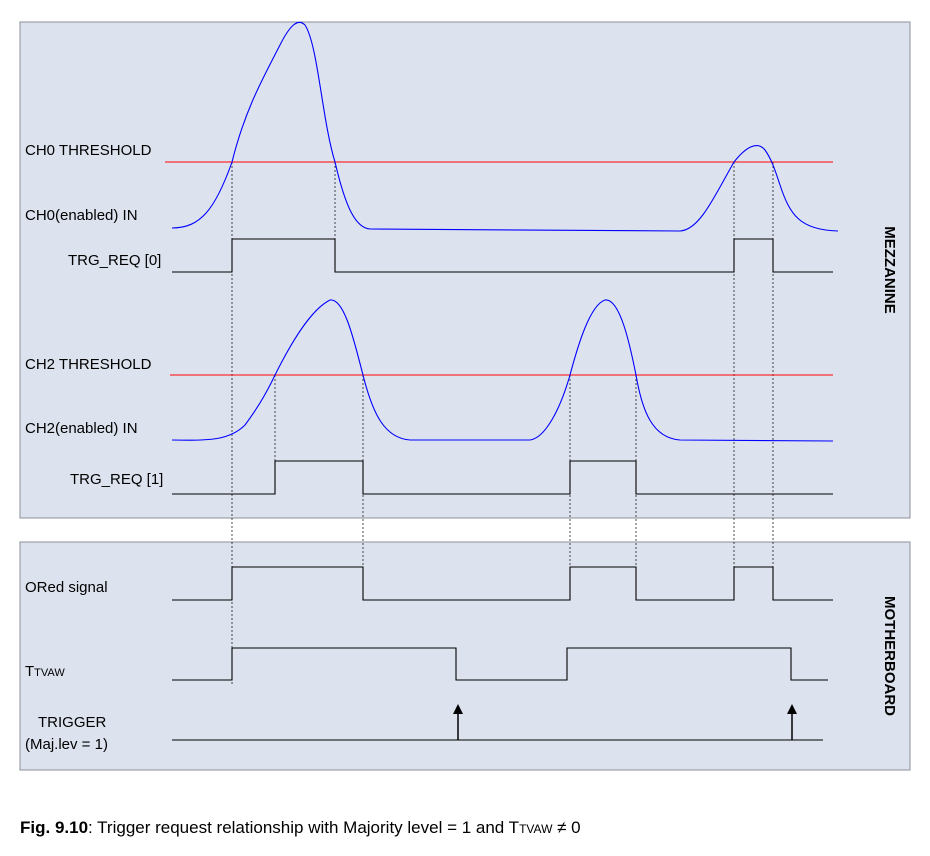 This screenshot has height=856, width=930. What do you see at coordinates (54, 827) in the screenshot?
I see `caption-fig-number: Fig. 9.10` at bounding box center [54, 827].